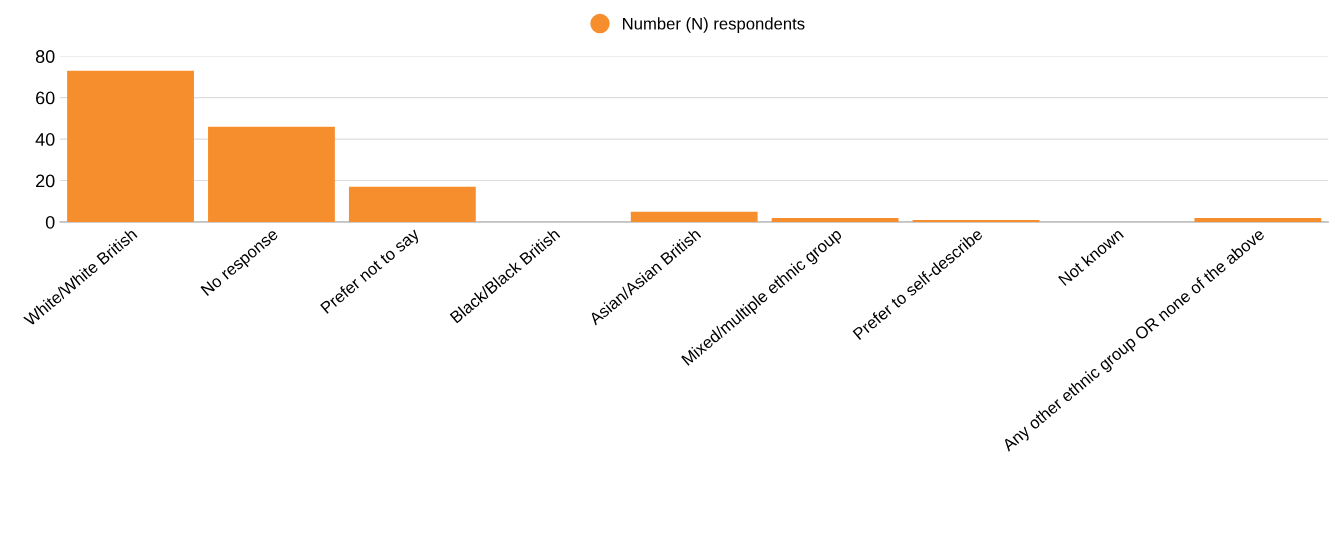 The height and width of the screenshot is (535, 1335). Describe the element at coordinates (45, 98) in the screenshot. I see `y-tick-label: 60` at that location.